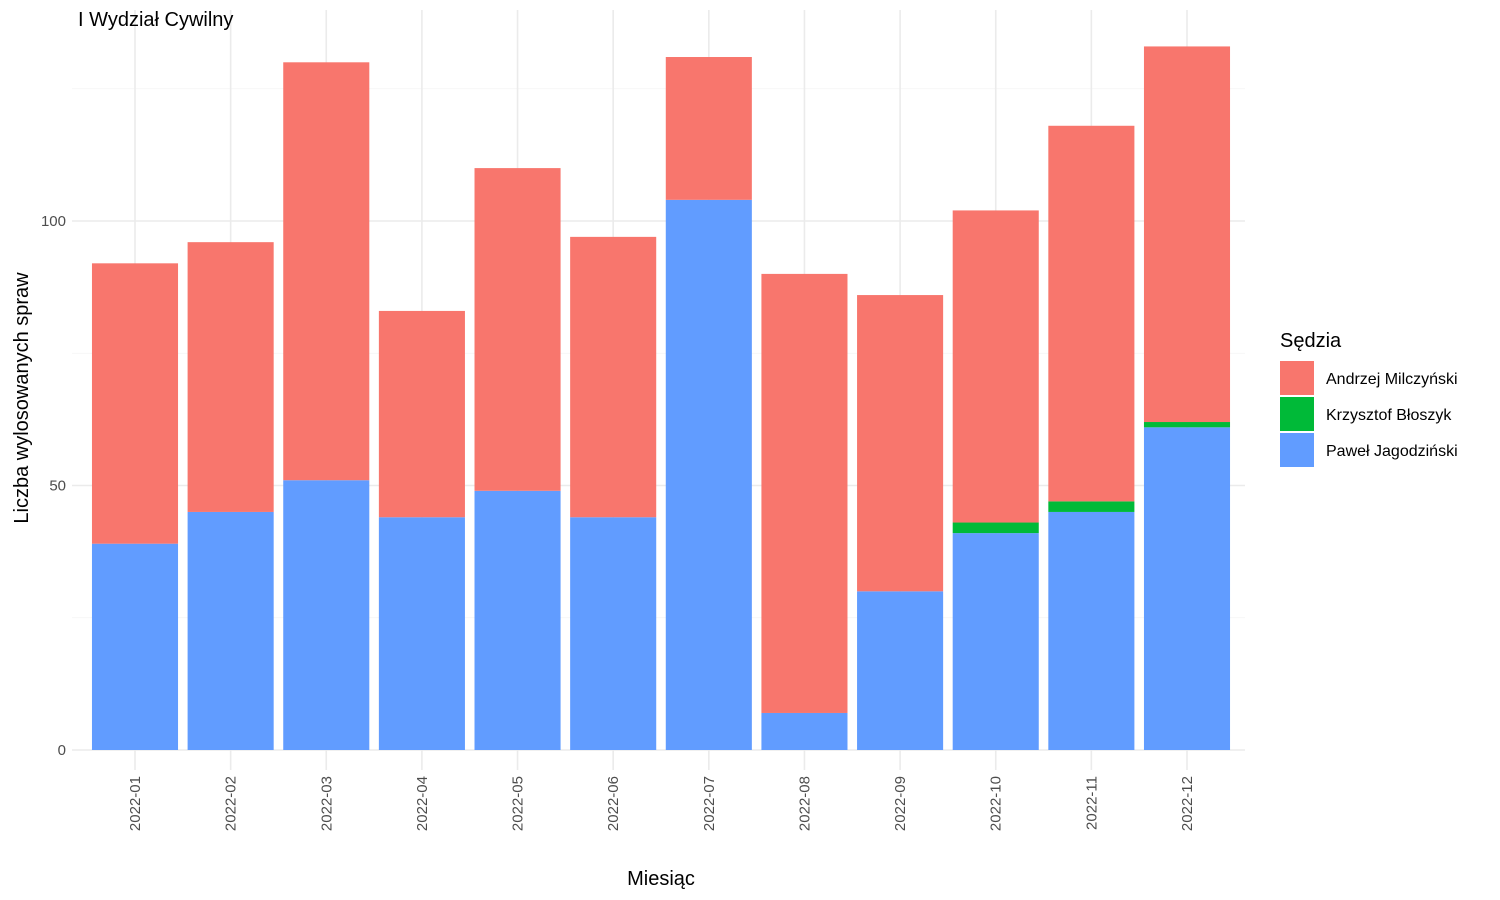 This screenshot has height=900, width=1500. Describe the element at coordinates (57, 486) in the screenshot. I see `y-tick-label: 50` at that location.